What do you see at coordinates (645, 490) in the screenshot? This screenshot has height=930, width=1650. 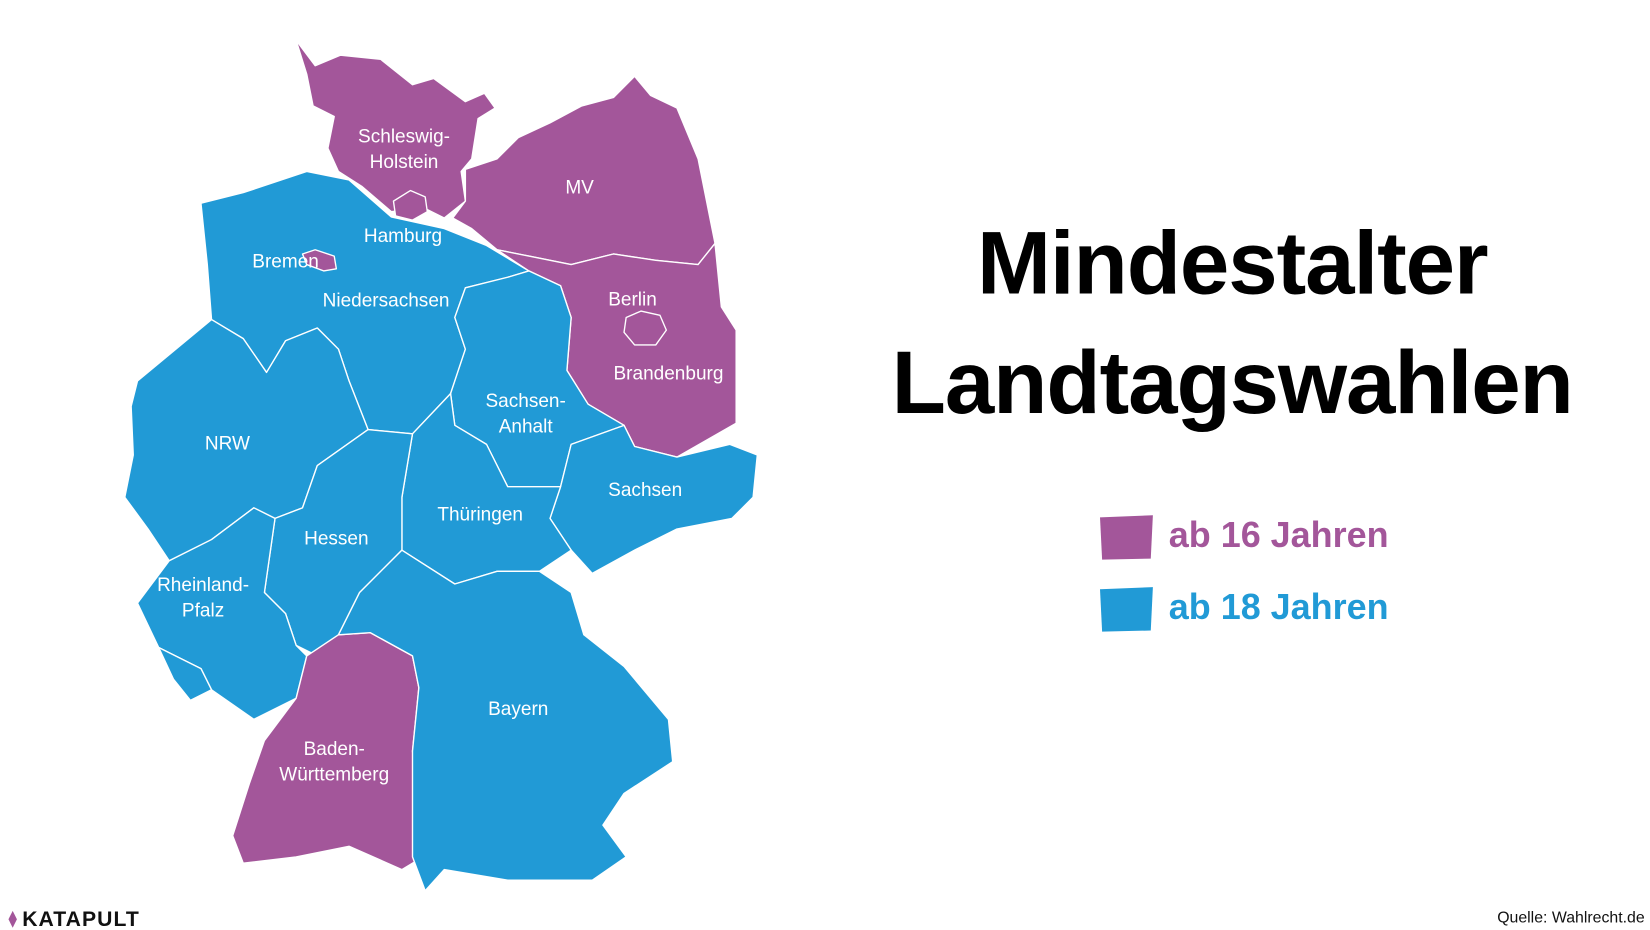 I see `state-label: Sachsen` at bounding box center [645, 490].